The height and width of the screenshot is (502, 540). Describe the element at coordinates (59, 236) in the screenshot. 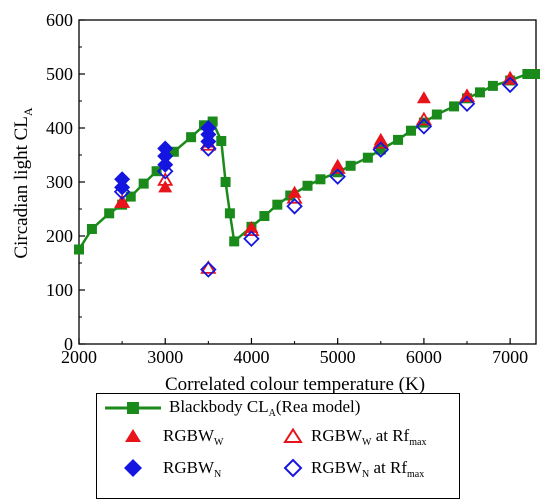

I see `y-tick-label: 200` at that location.